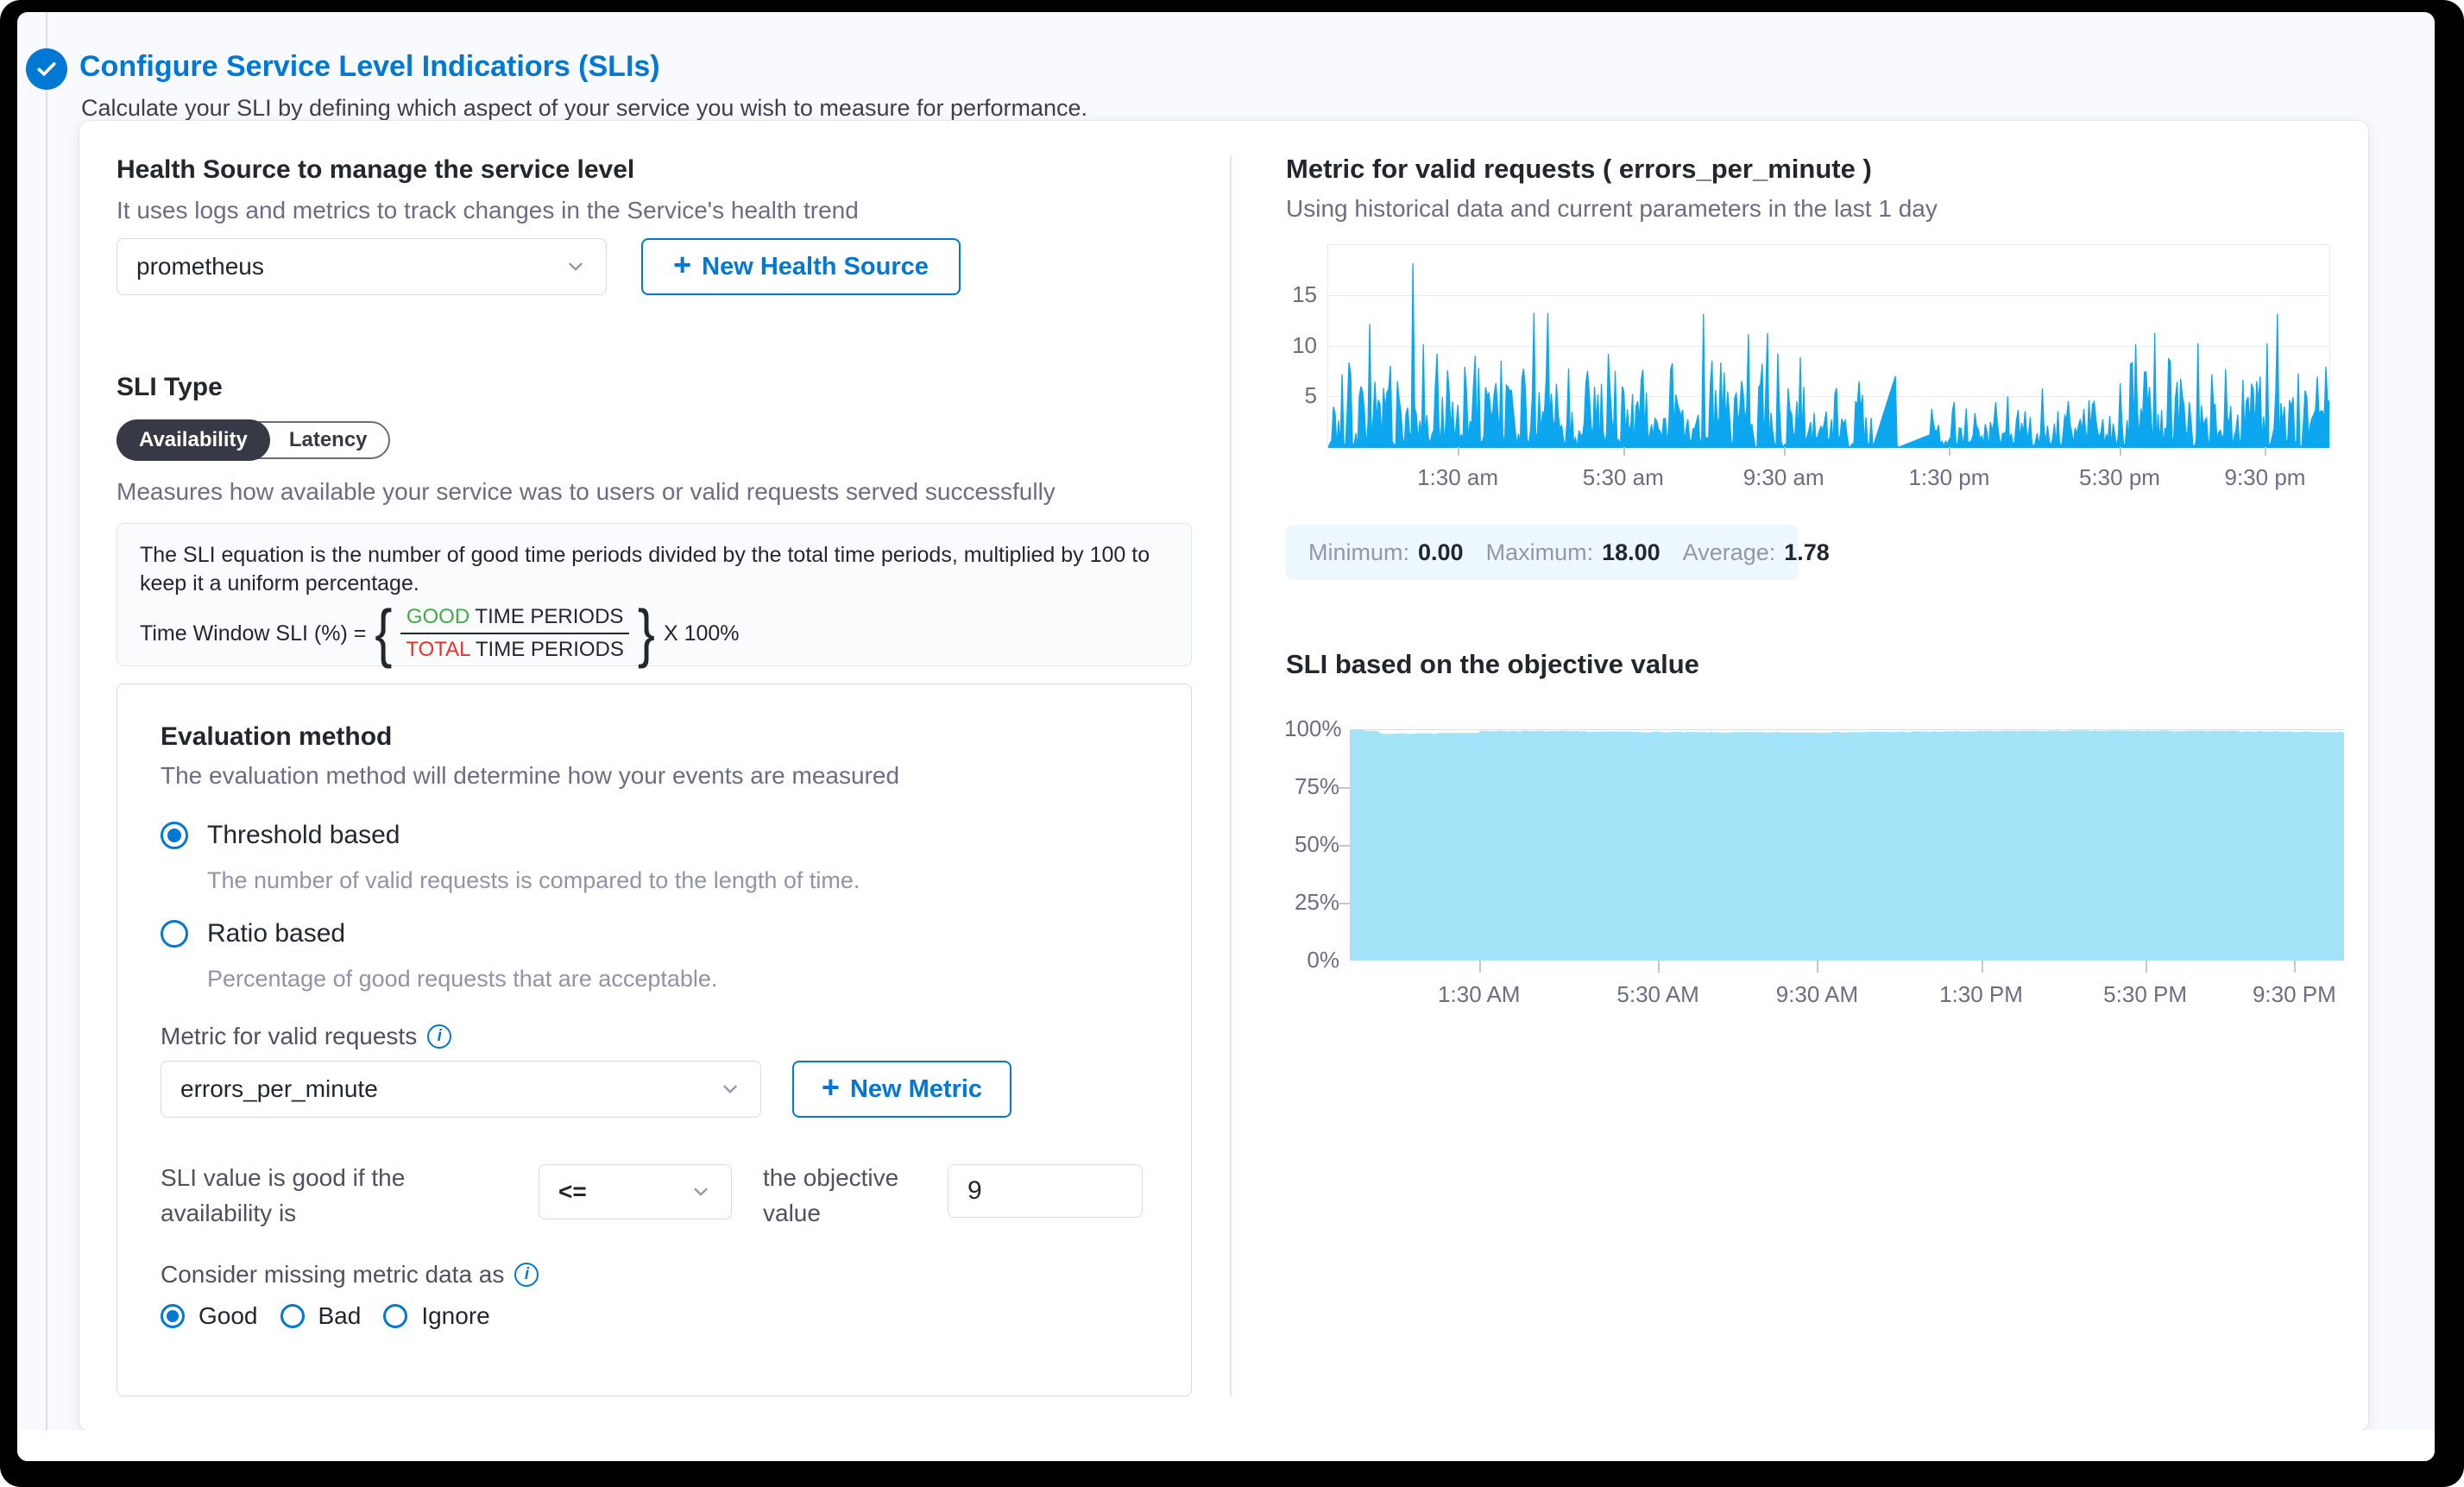 The height and width of the screenshot is (1487, 2464). I want to click on minimum-label: Minimum:, so click(1359, 552).